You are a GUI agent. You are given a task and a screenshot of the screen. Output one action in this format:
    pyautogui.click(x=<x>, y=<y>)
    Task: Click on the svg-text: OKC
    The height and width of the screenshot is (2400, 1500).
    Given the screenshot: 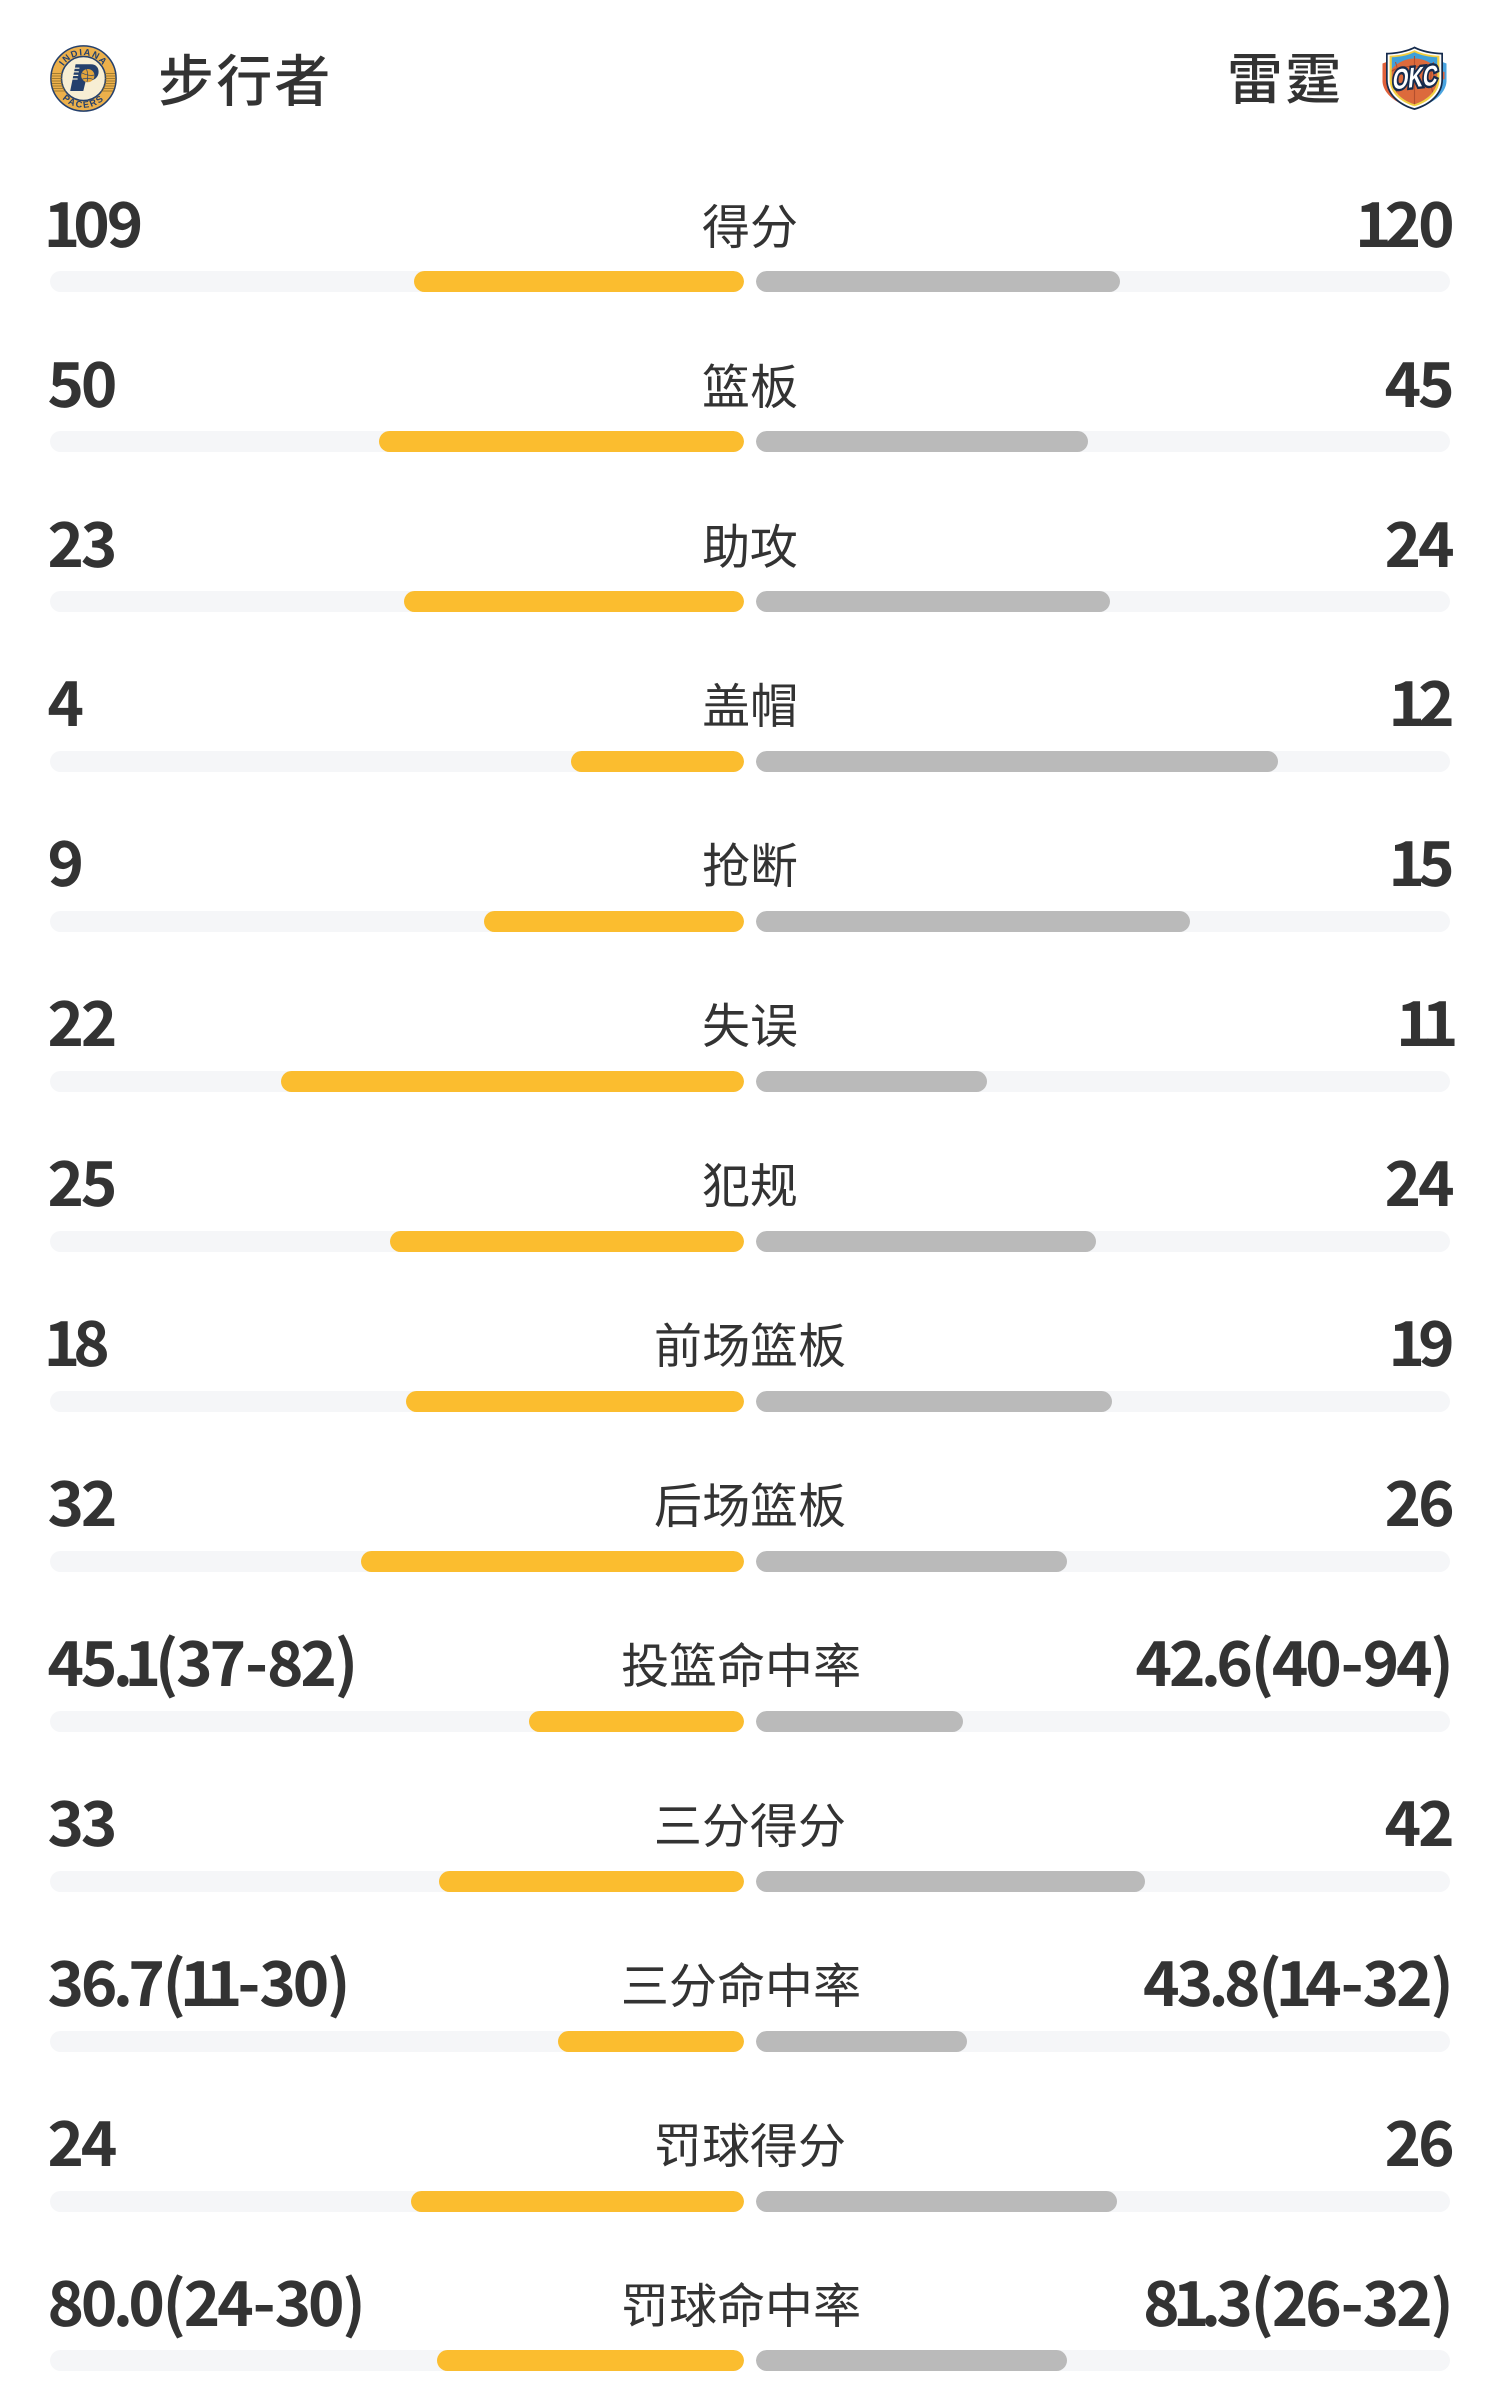 What is the action you would take?
    pyautogui.click(x=1415, y=77)
    